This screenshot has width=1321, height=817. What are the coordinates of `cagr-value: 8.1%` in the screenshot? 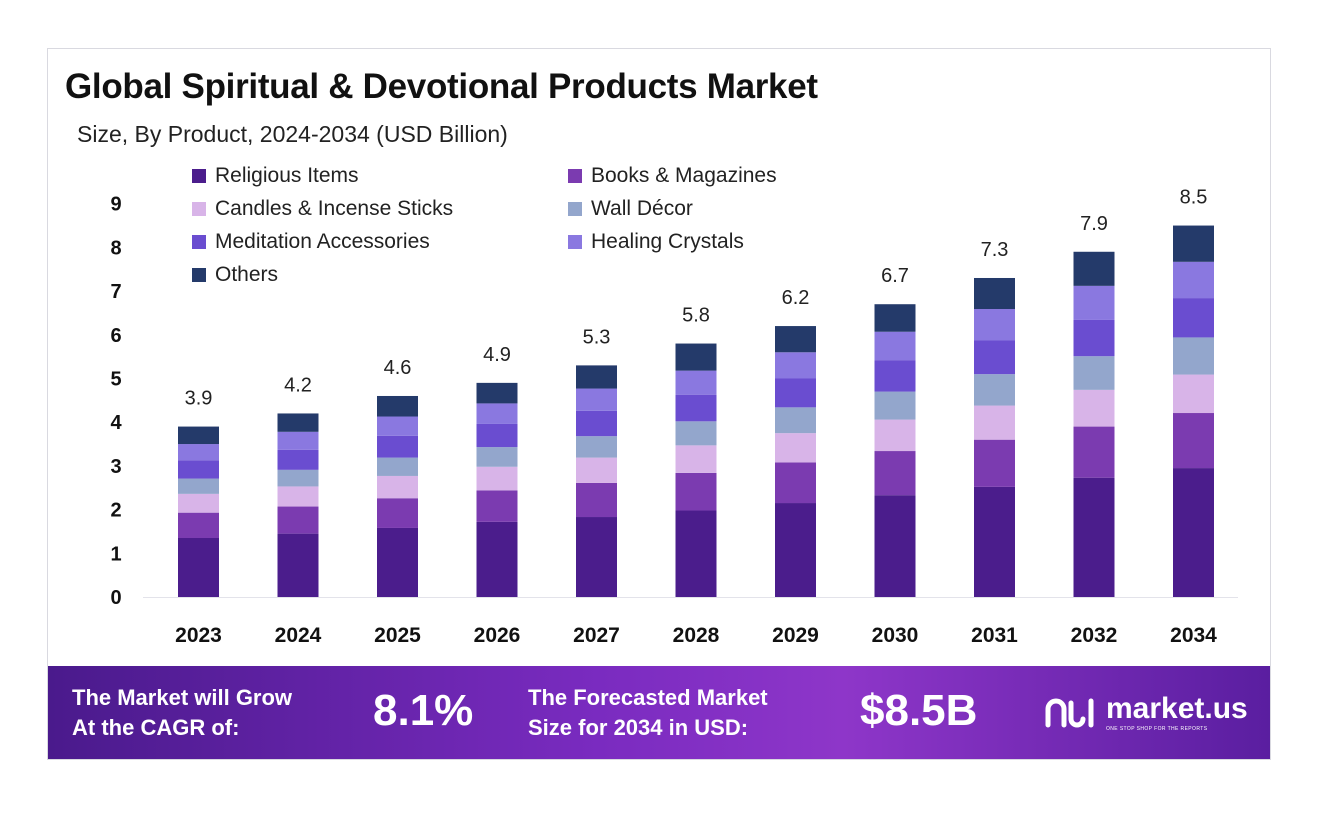 It's located at (423, 710).